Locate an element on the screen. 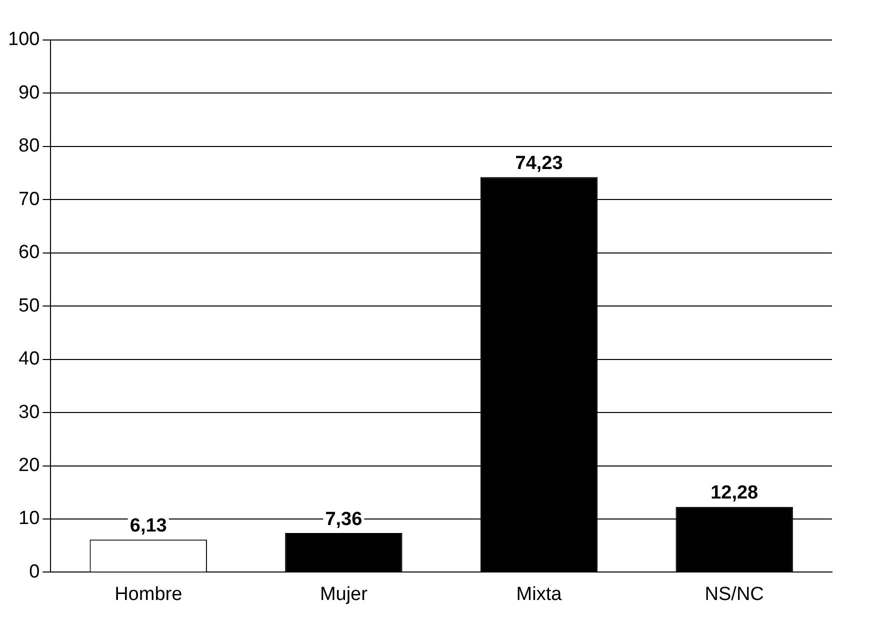 The width and height of the screenshot is (882, 619). x-tick-label: Mixta is located at coordinates (539, 594).